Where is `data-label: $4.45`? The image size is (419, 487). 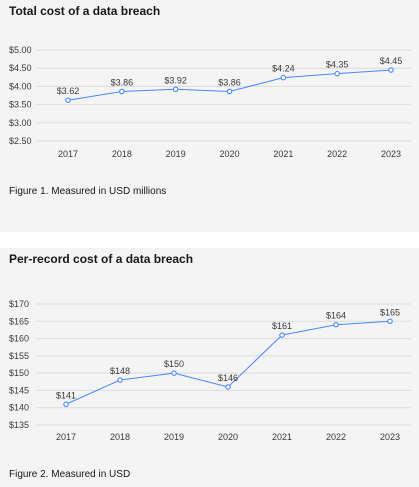
data-label: $4.45 is located at coordinates (391, 61).